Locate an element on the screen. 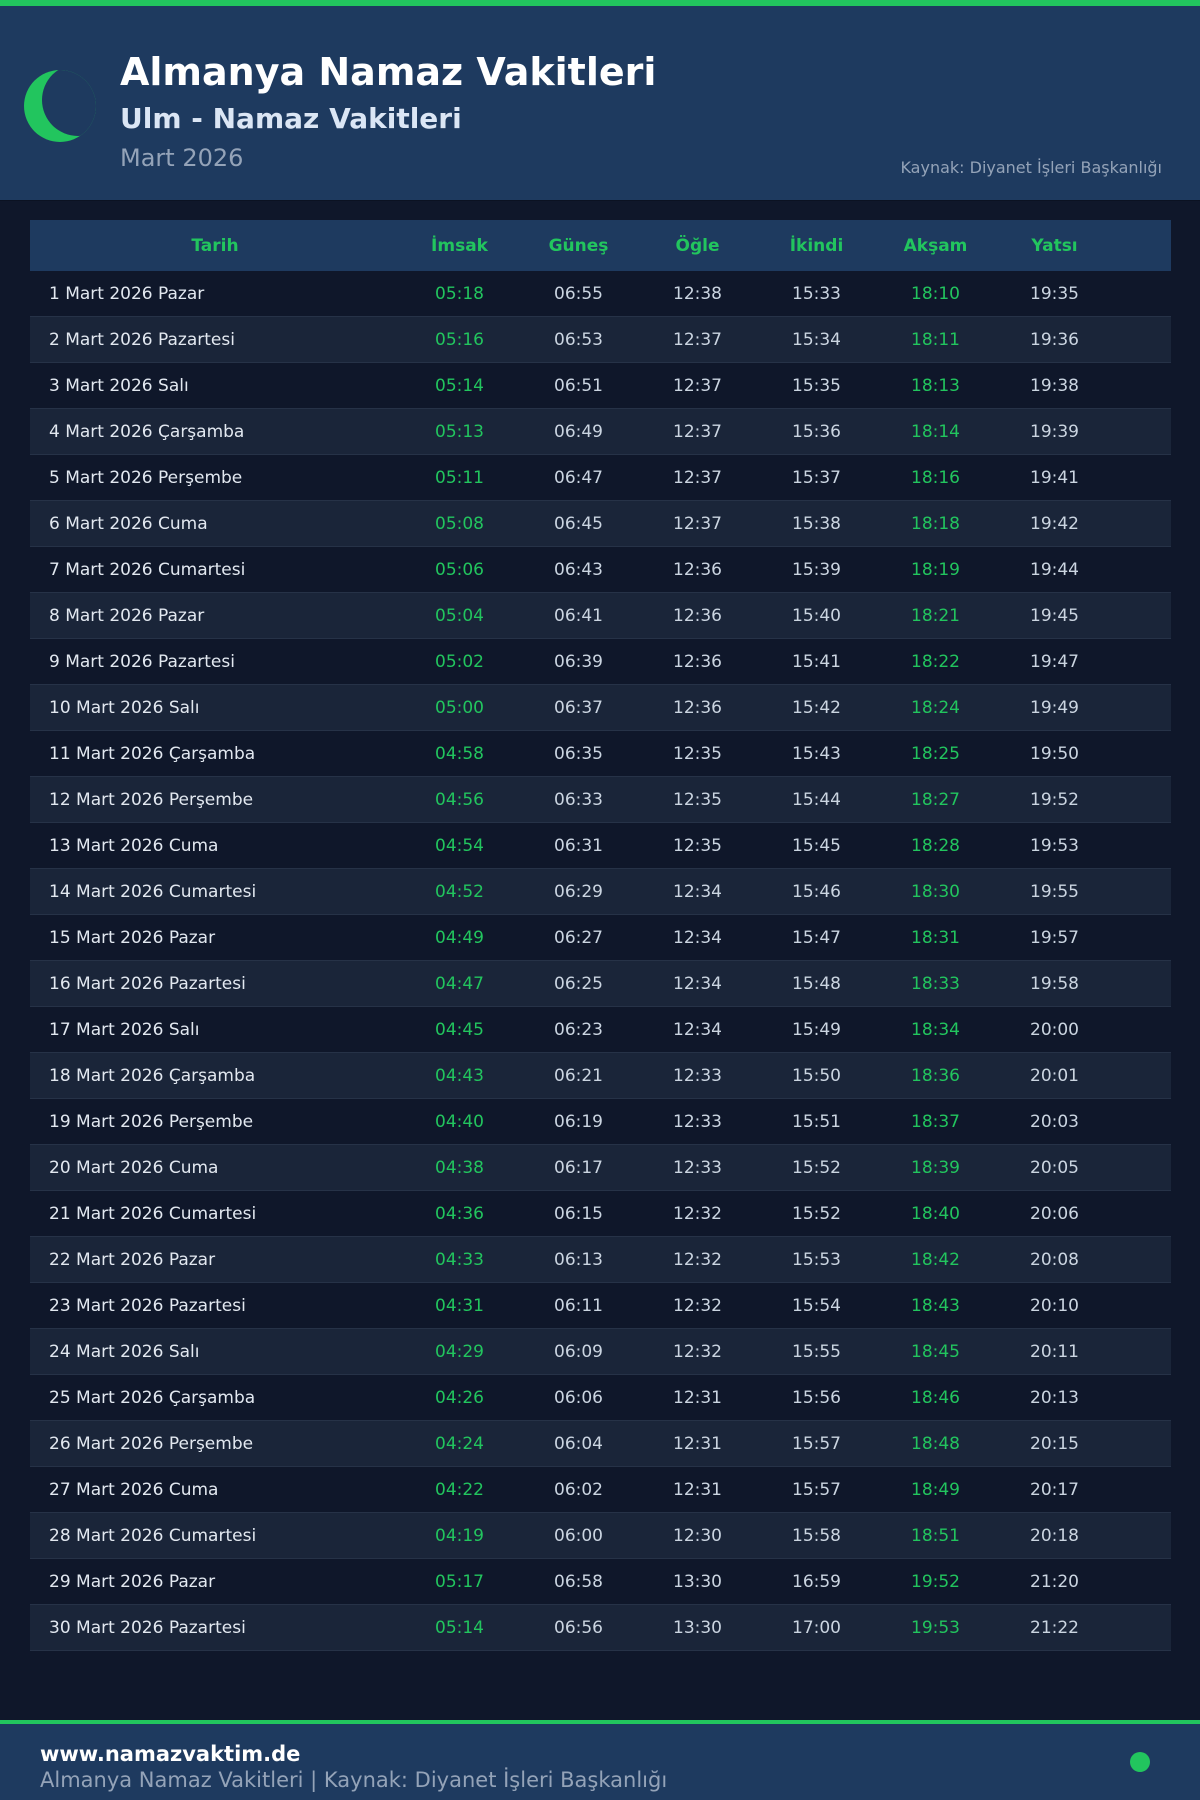 The image size is (1200, 1800). cell-date: 28 Mart 2026 Cumartesi is located at coordinates (153, 1535).